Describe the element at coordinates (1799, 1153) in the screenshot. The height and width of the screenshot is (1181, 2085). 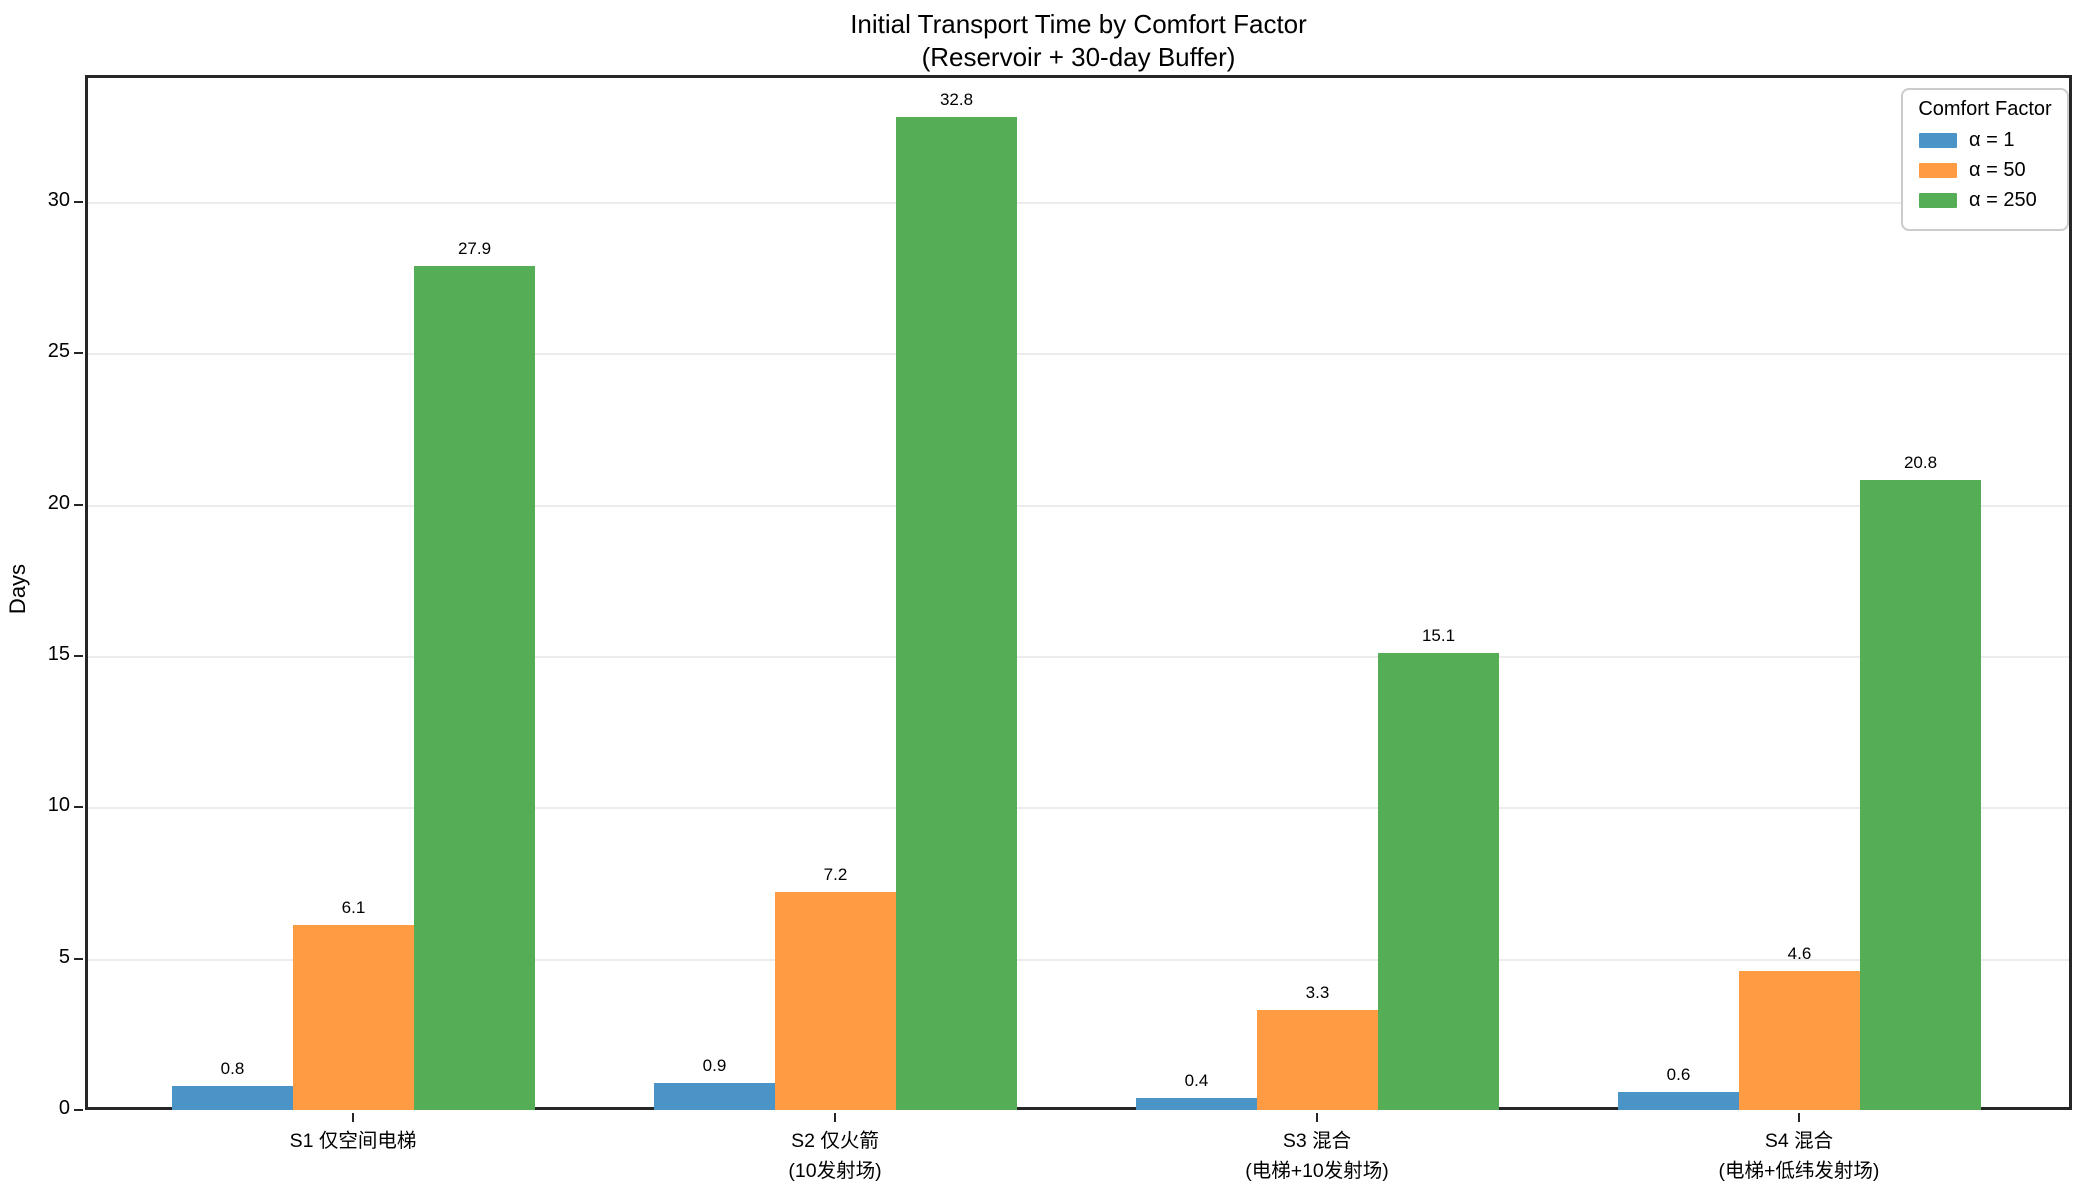
I see `x-tick-label-4: S4 混合 (电梯+低纬发射场)` at that location.